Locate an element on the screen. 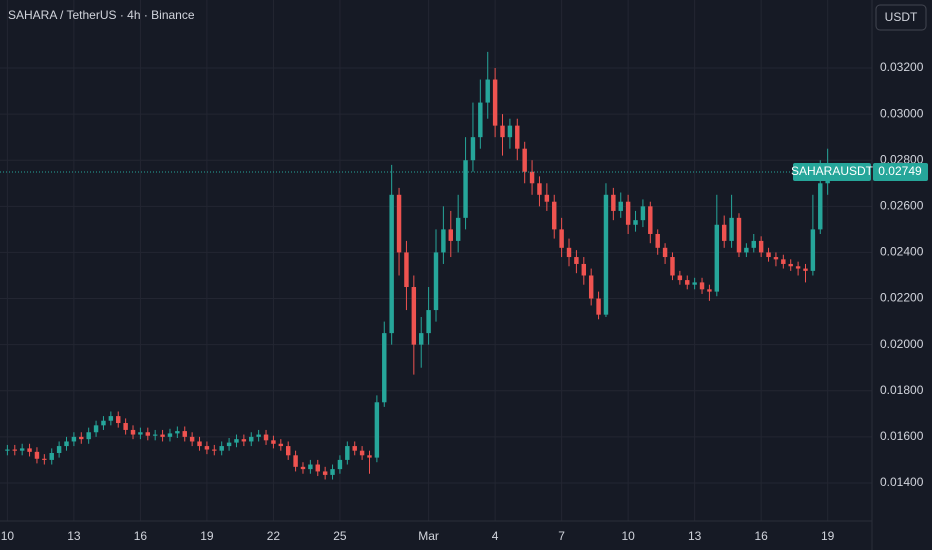 The image size is (932, 550). x-tick-label: 7 is located at coordinates (561, 536).